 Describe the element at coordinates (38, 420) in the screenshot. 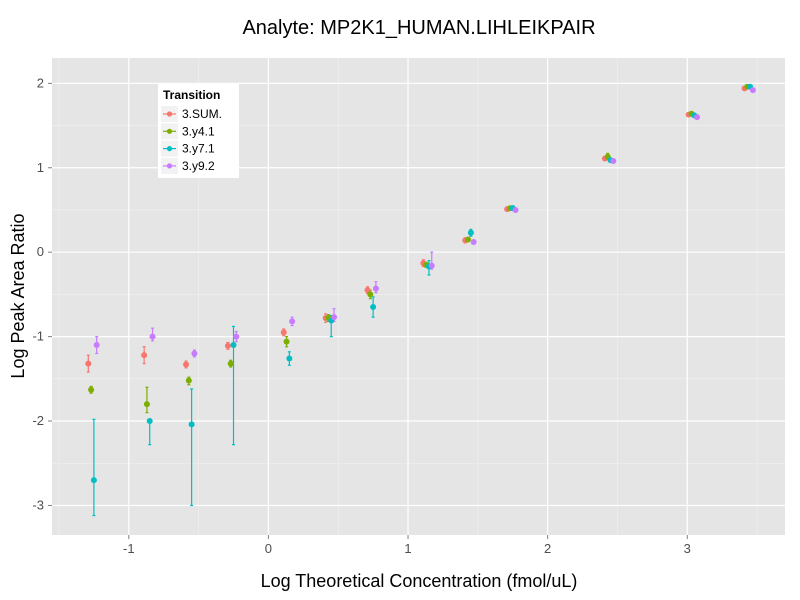

I see `y-tick-label: -2` at that location.